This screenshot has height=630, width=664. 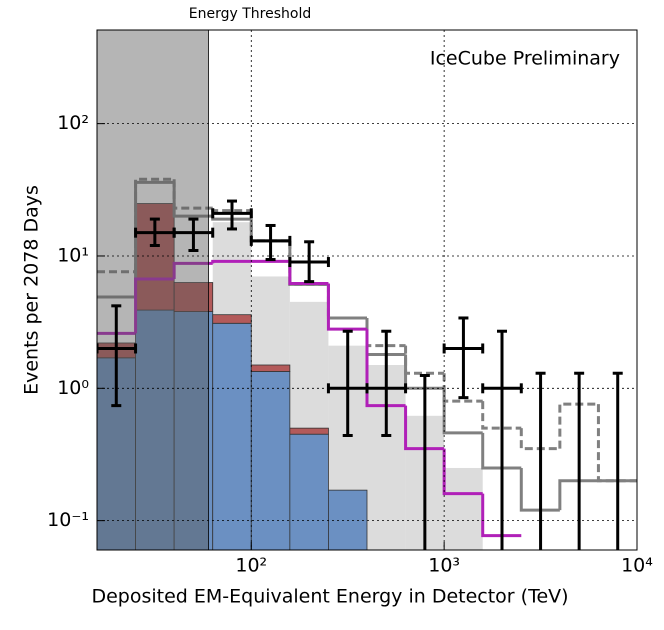 I want to click on threshold-label: Energy Threshold, so click(x=250, y=14).